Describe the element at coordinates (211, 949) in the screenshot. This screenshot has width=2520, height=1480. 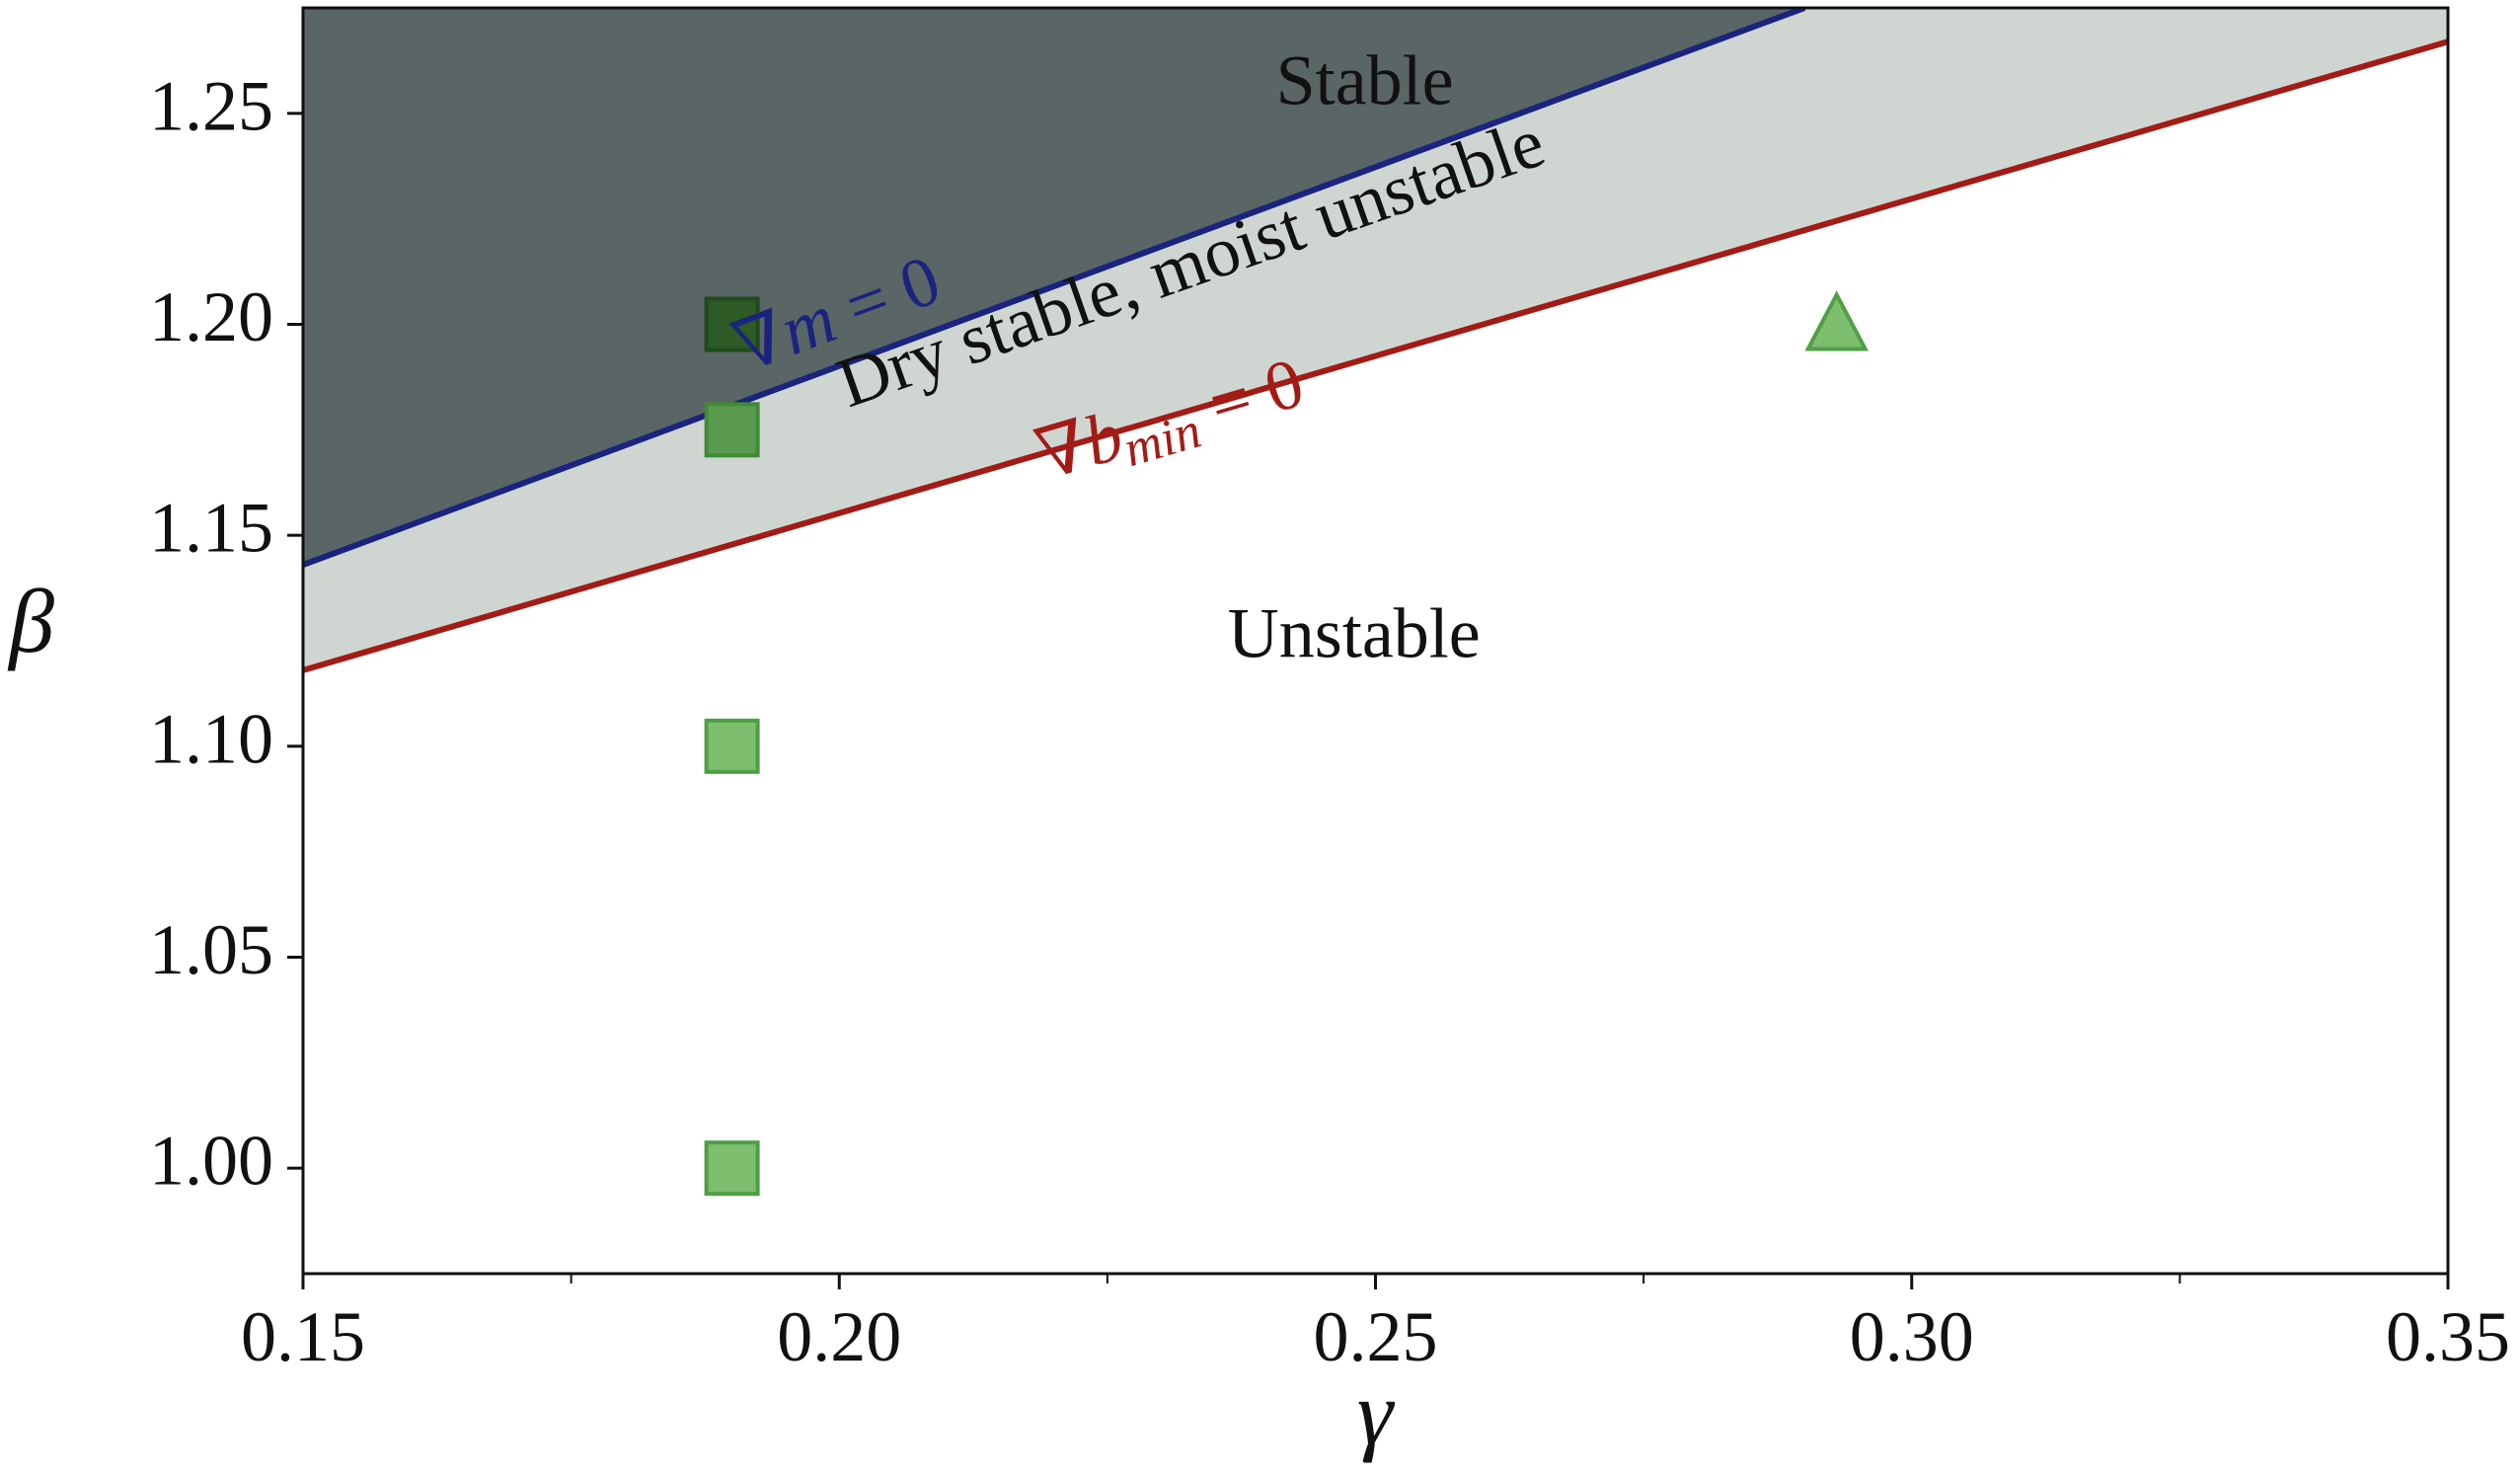
I see `y-tick-label: 1.05` at that location.